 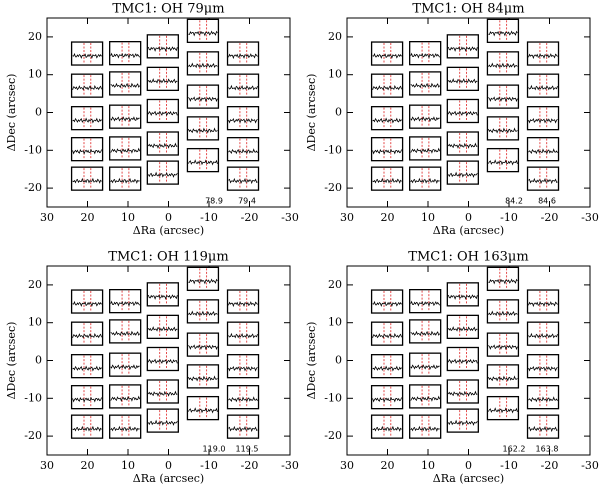 I want to click on wavelength-annotation: 163.8, so click(x=547, y=449).